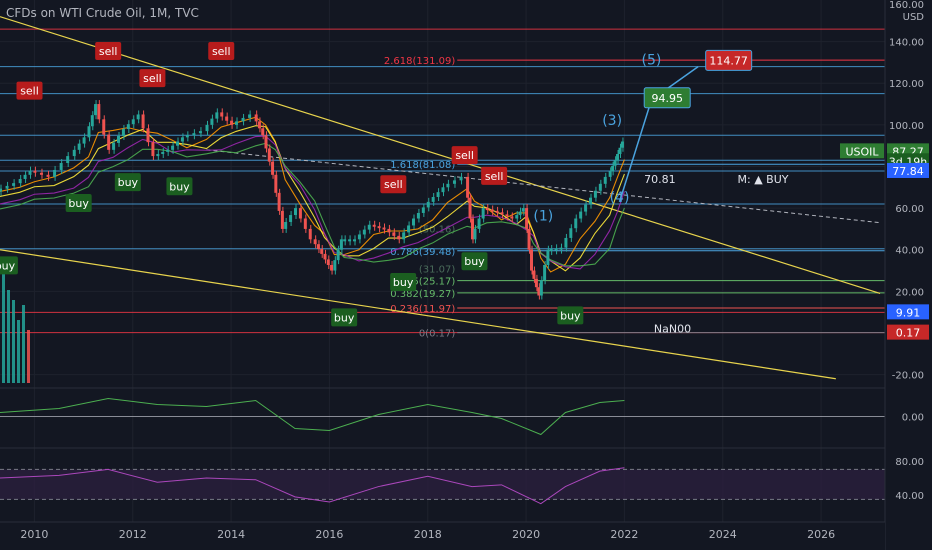 The width and height of the screenshot is (932, 550). I want to click on x-tick-label: 2018, so click(428, 534).